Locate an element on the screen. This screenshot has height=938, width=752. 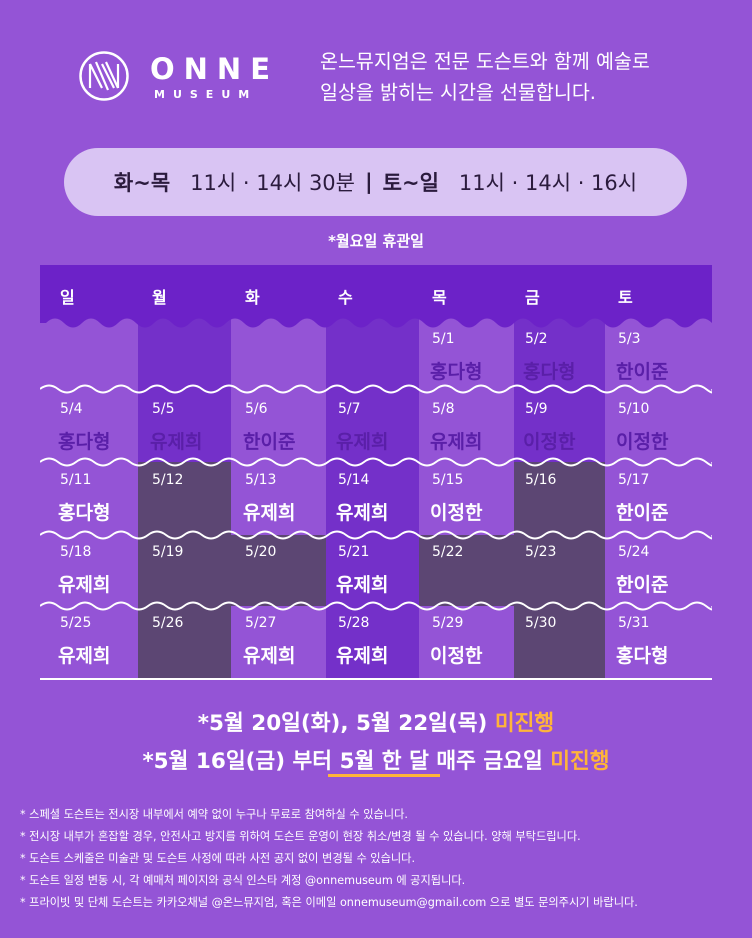
calendar-date: 5/1 is located at coordinates (443, 339).